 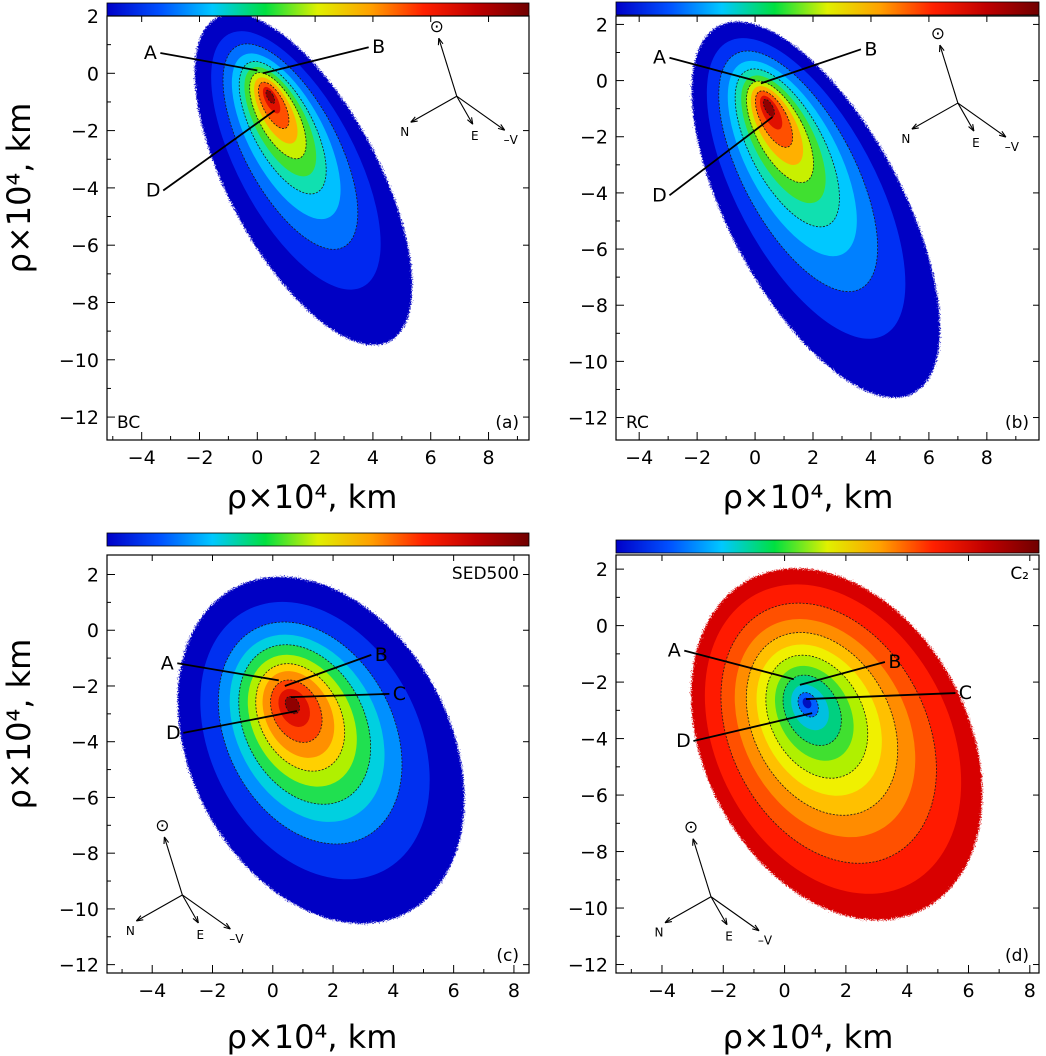 What do you see at coordinates (201, 935) in the screenshot?
I see `compass-label-e: E` at bounding box center [201, 935].